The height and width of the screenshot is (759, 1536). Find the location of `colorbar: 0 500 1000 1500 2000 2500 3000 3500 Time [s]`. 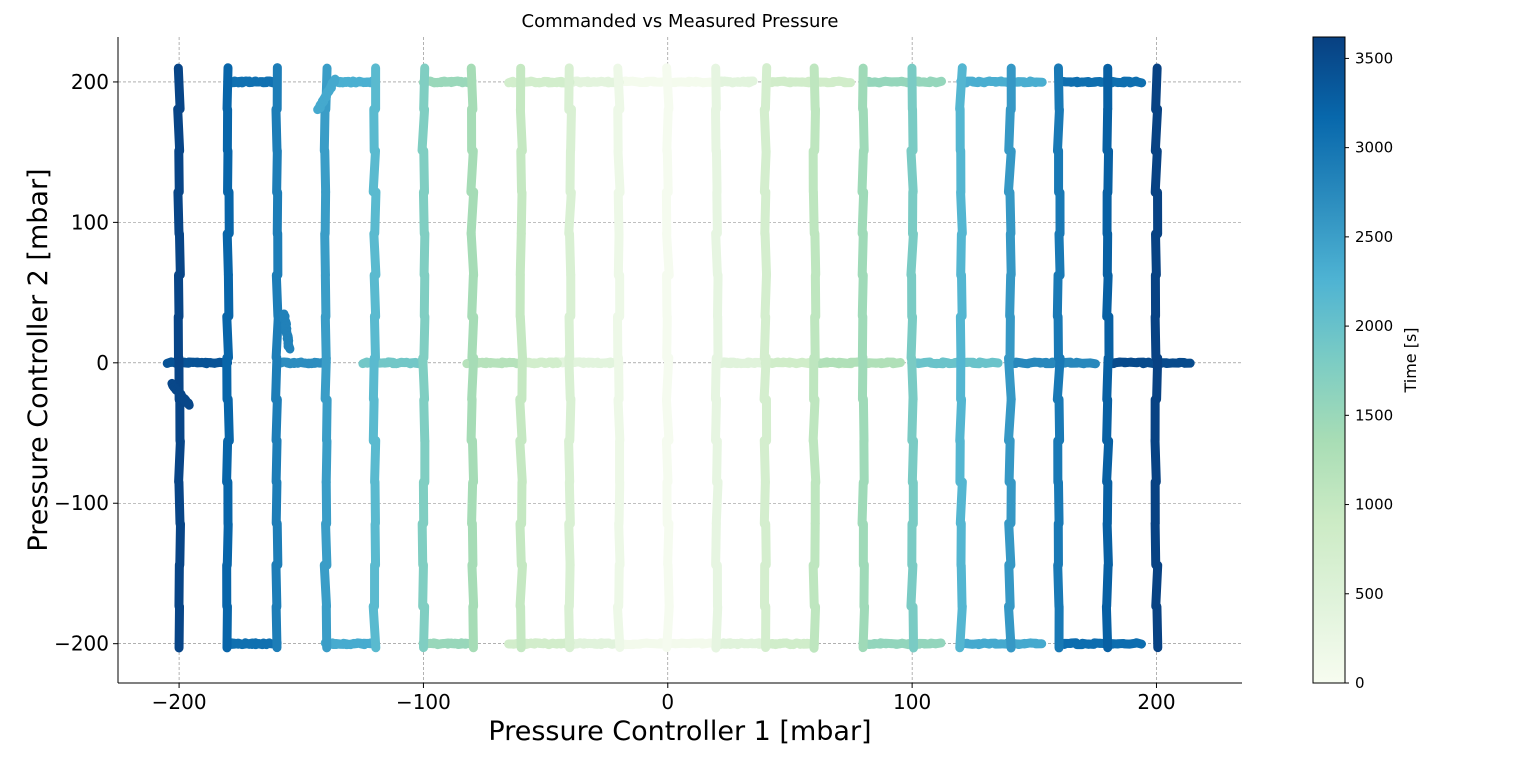

colorbar: 0 500 1000 1500 2000 2500 3000 3500 Time [s] is located at coordinates (1366, 364).